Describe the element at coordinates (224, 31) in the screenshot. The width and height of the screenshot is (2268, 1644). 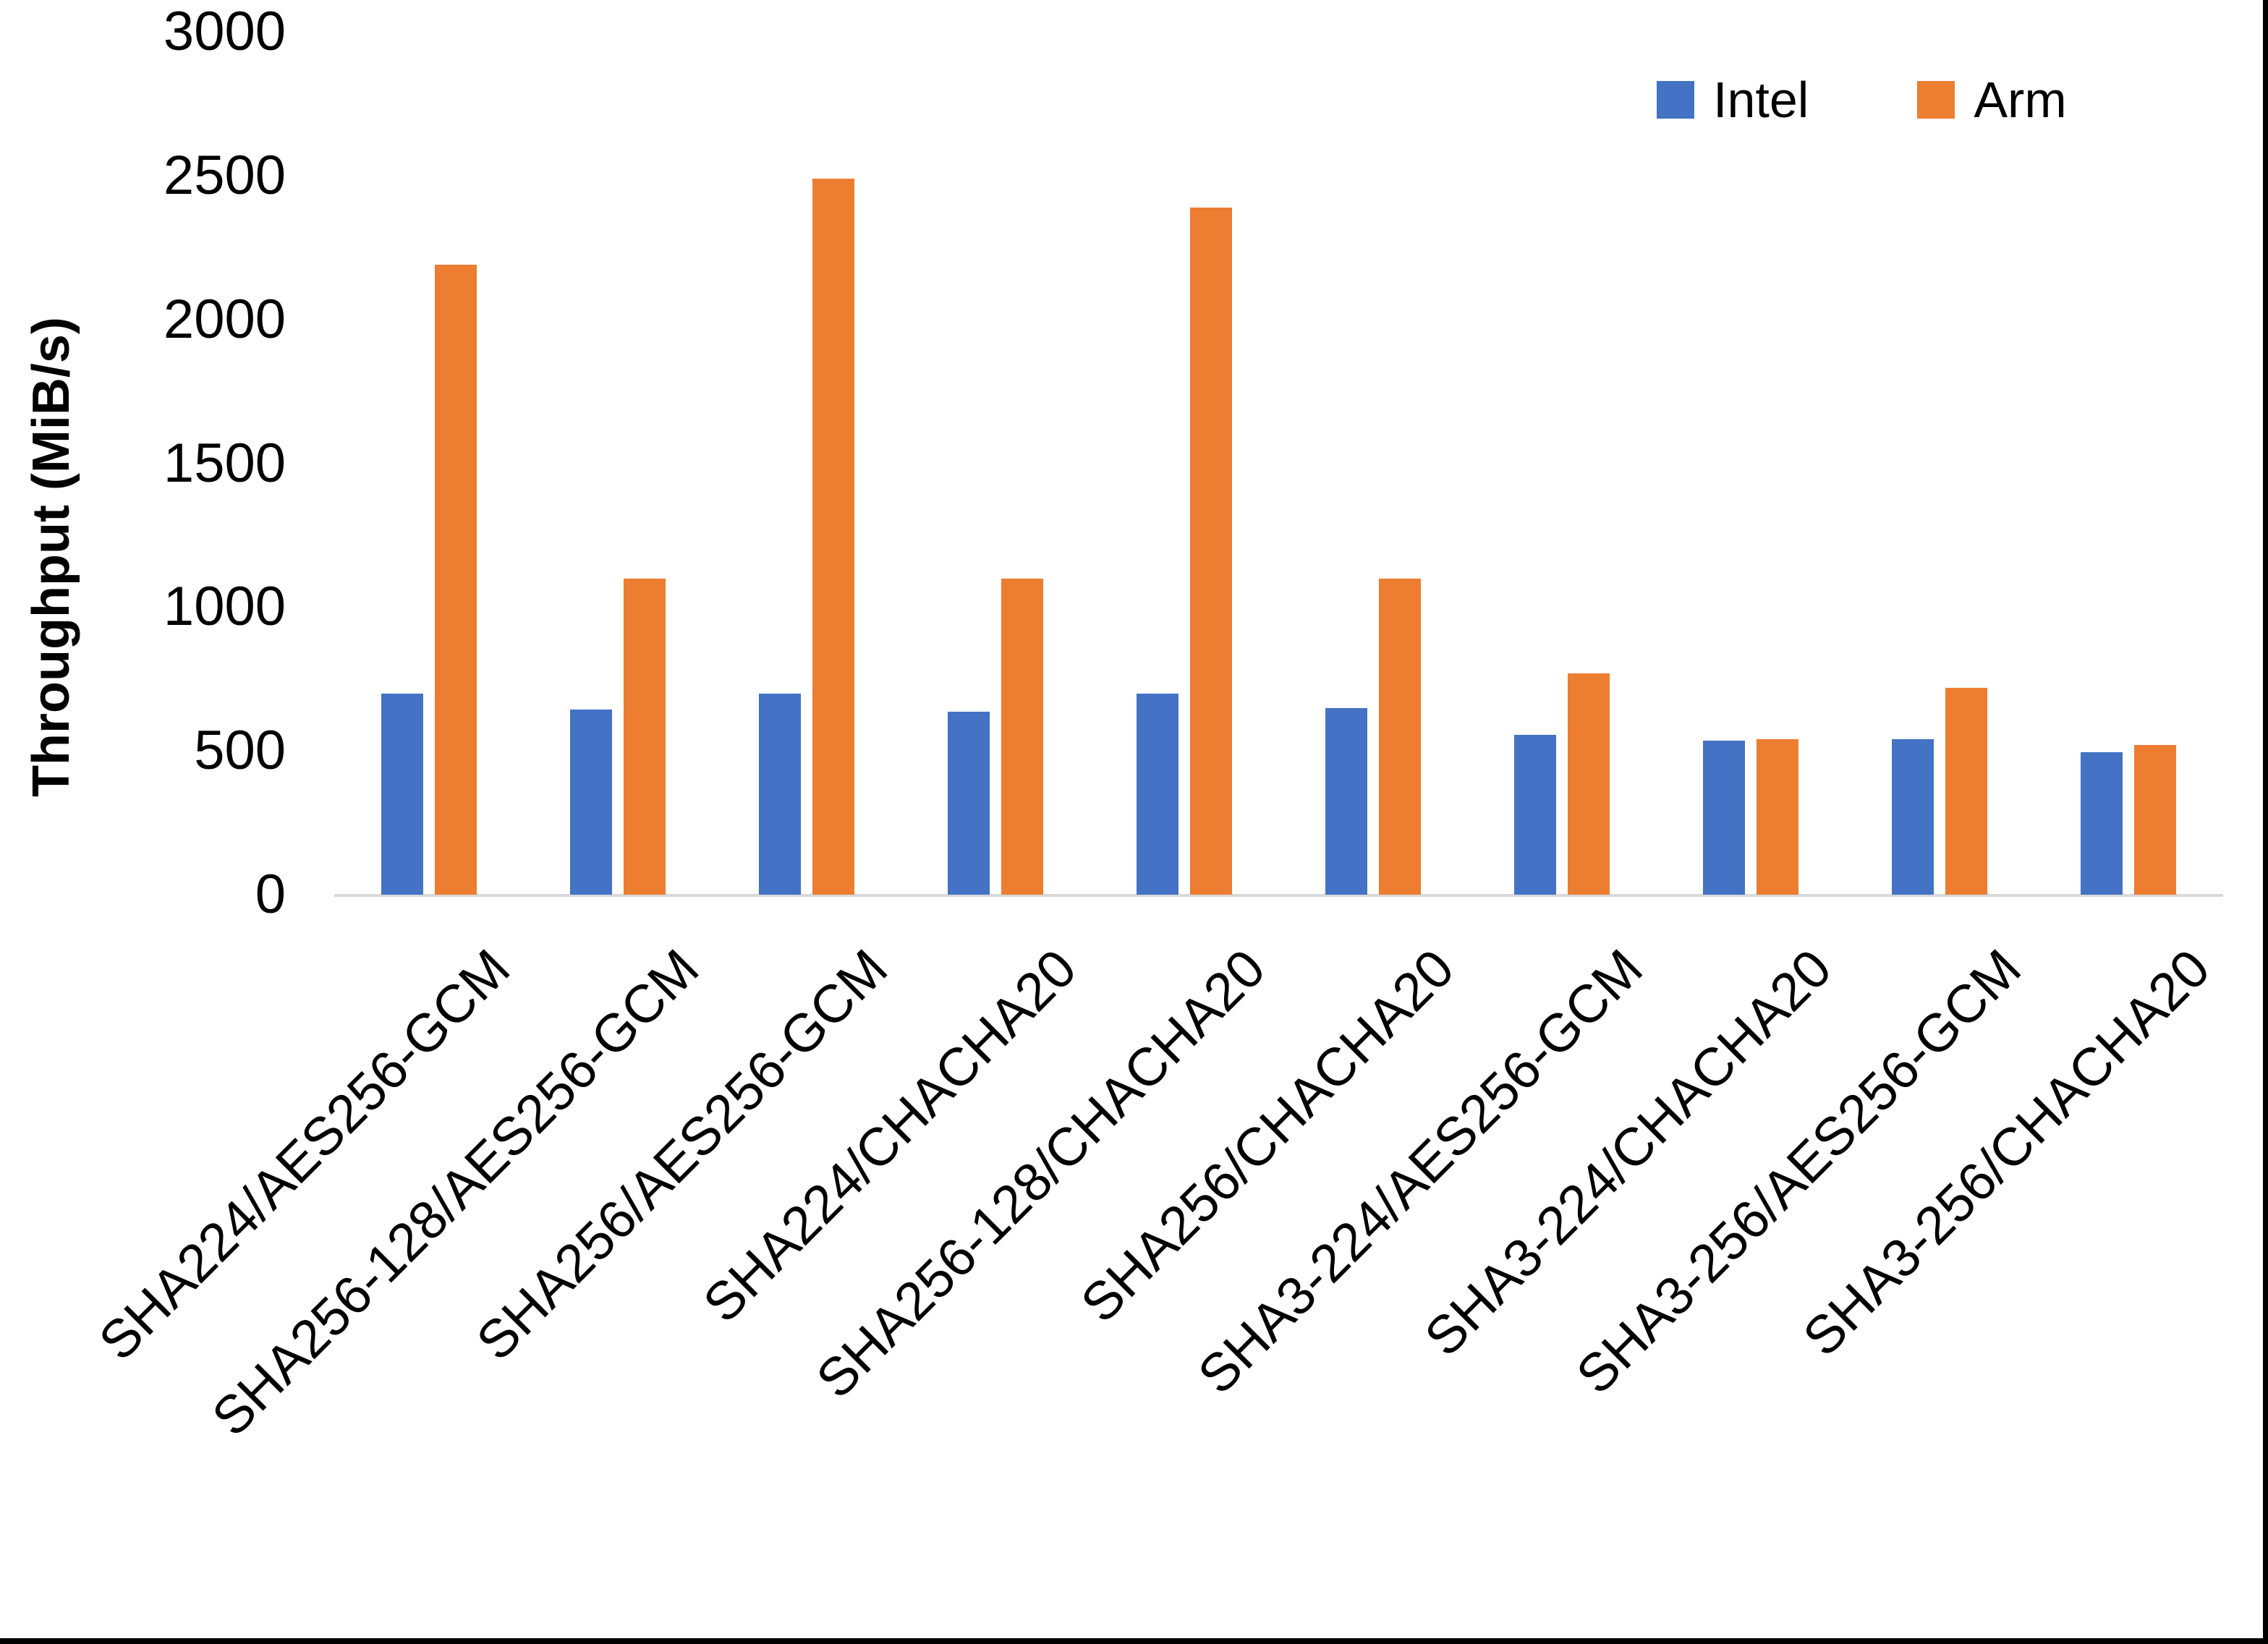
I see `y-tick-label: 3000` at that location.